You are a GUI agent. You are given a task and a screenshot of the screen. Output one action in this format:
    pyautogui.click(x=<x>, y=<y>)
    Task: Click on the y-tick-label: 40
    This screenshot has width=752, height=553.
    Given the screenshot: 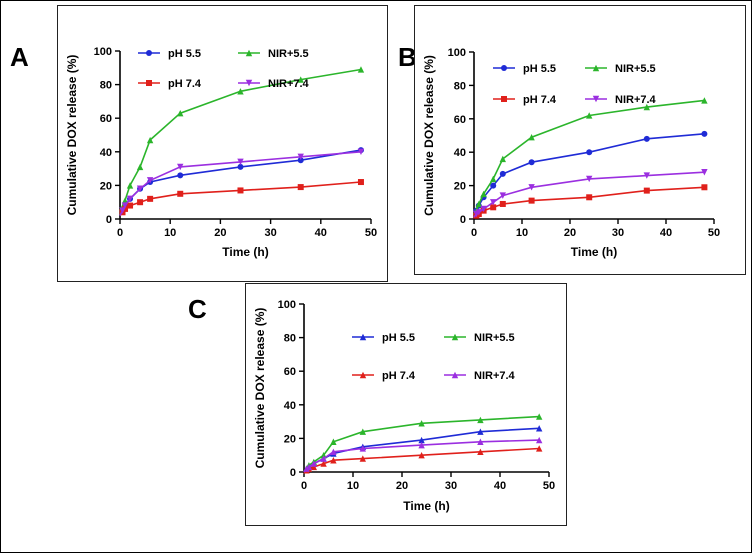 What is the action you would take?
    pyautogui.click(x=460, y=153)
    